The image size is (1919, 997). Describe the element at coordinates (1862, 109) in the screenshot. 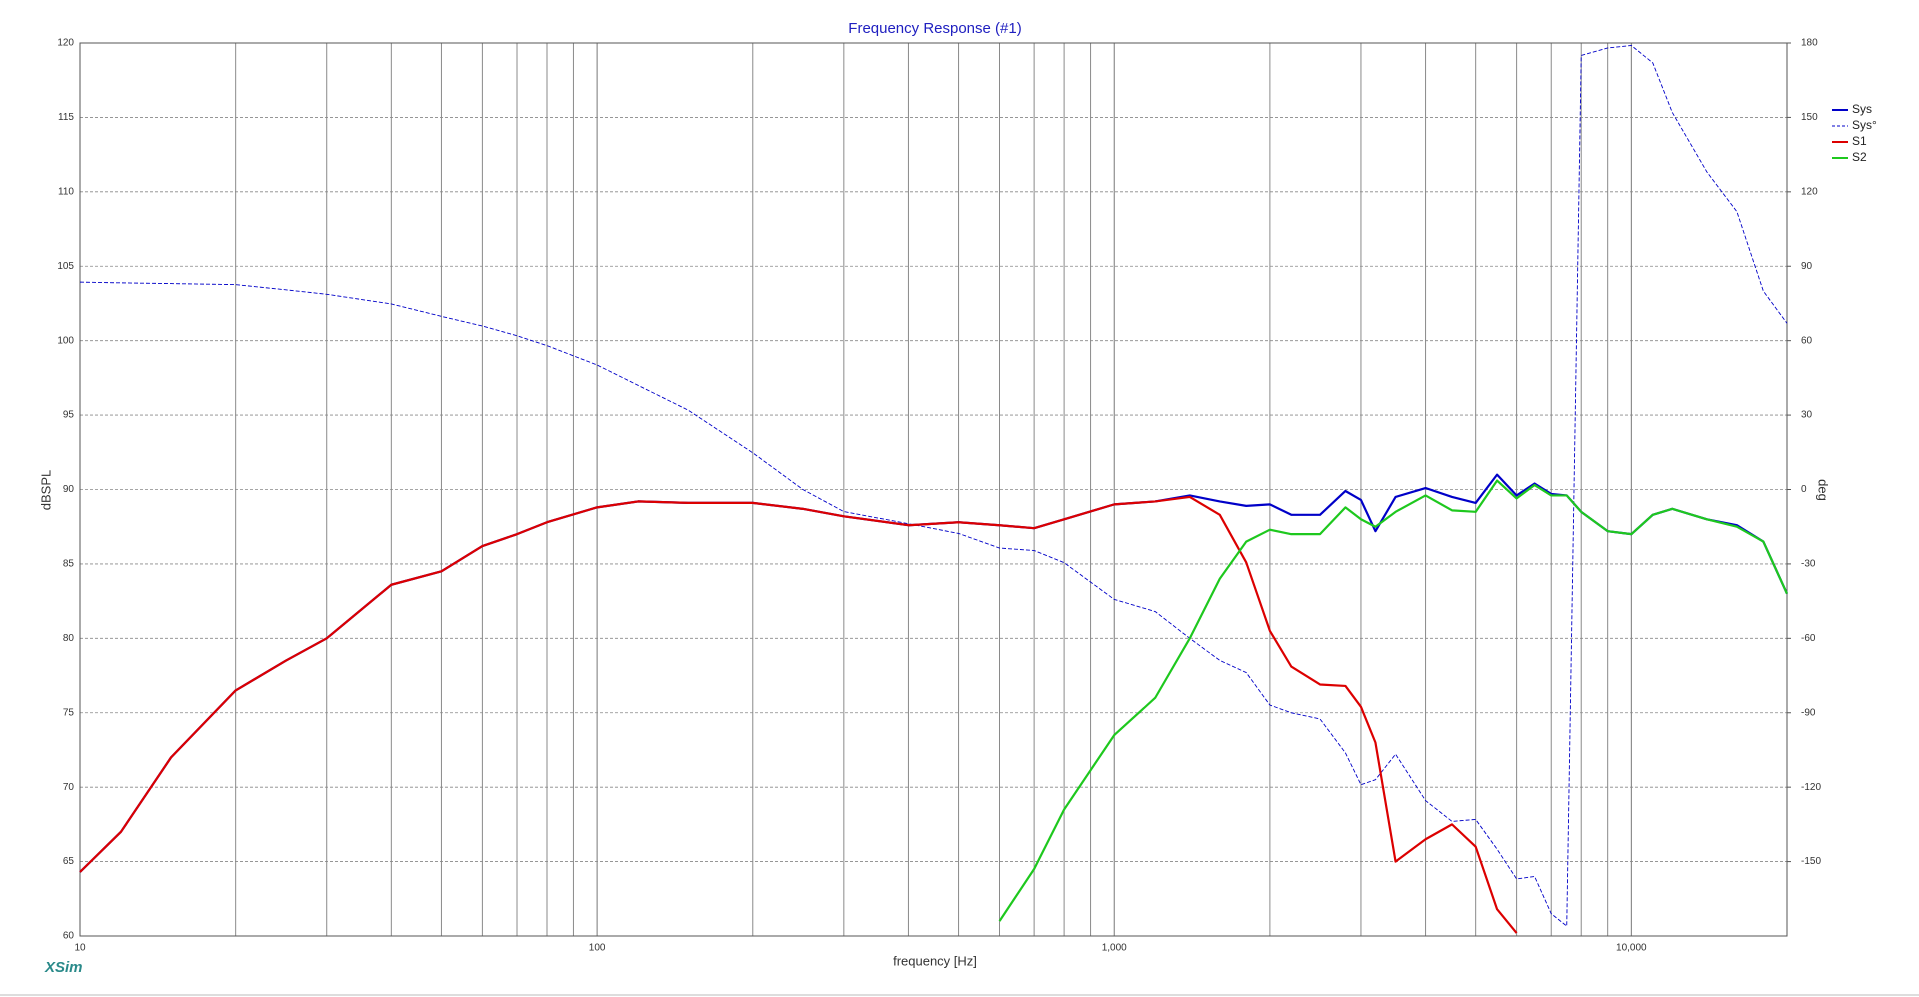

I see `legend-label: Sys` at that location.